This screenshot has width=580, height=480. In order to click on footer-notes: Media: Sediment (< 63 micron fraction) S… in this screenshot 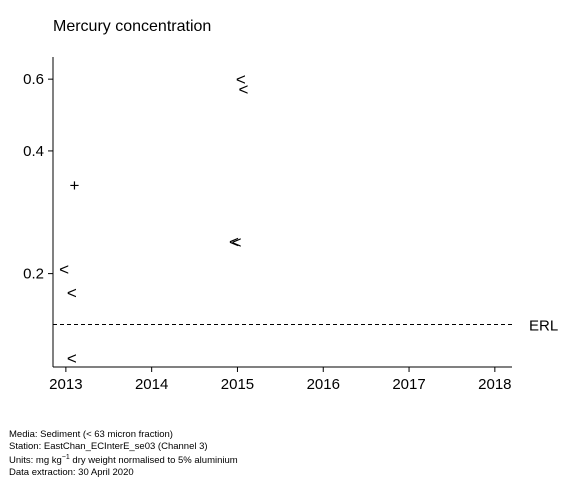, I will do `click(123, 453)`.